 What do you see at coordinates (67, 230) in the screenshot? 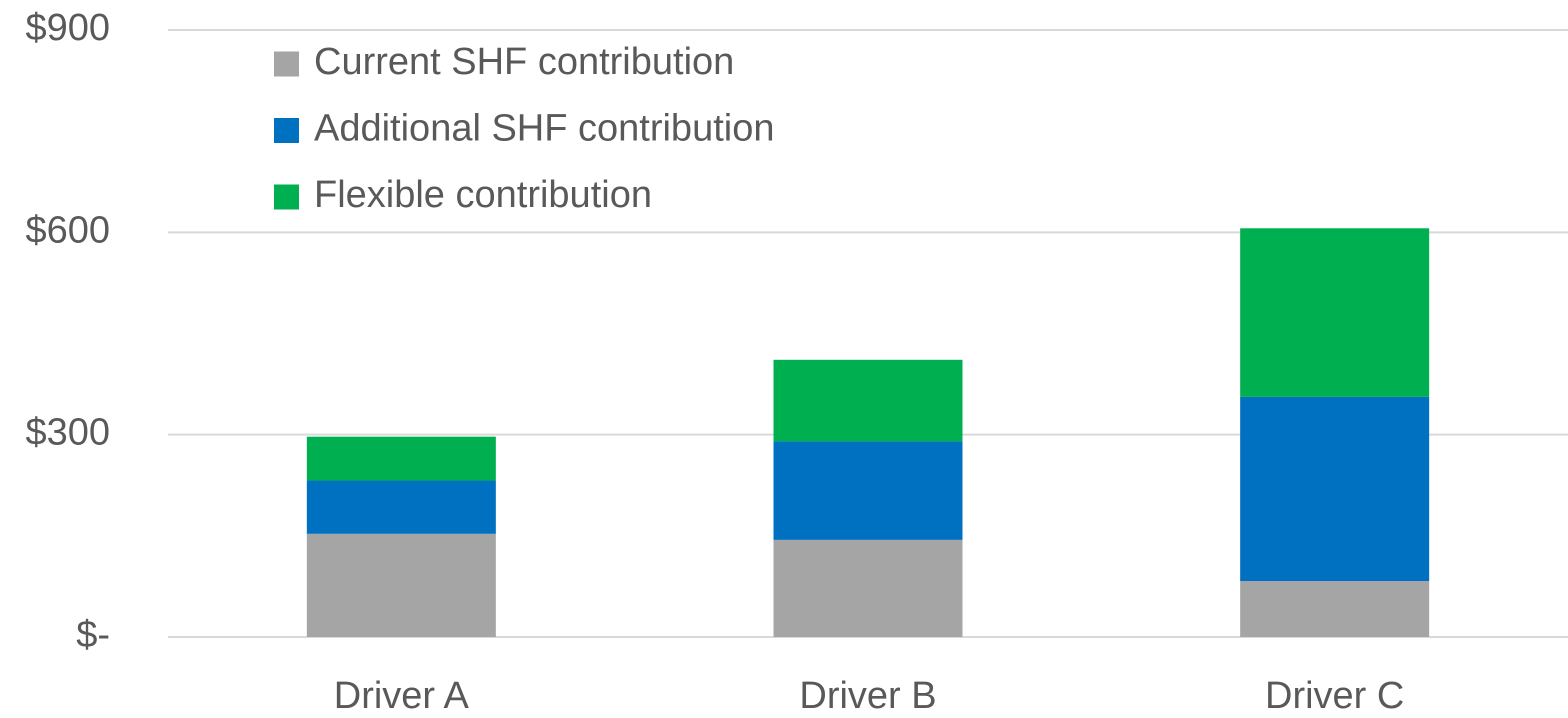
I see `y-tick-label: $600` at bounding box center [67, 230].